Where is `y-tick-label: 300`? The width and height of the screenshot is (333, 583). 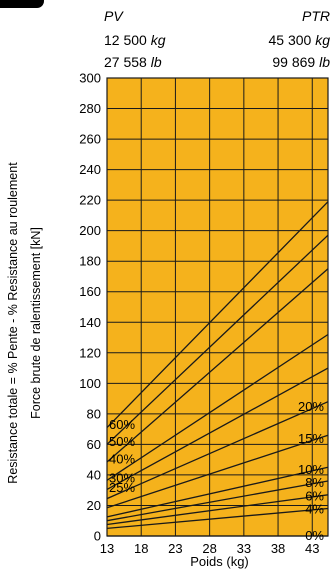 y-tick-label: 300 is located at coordinates (90, 78).